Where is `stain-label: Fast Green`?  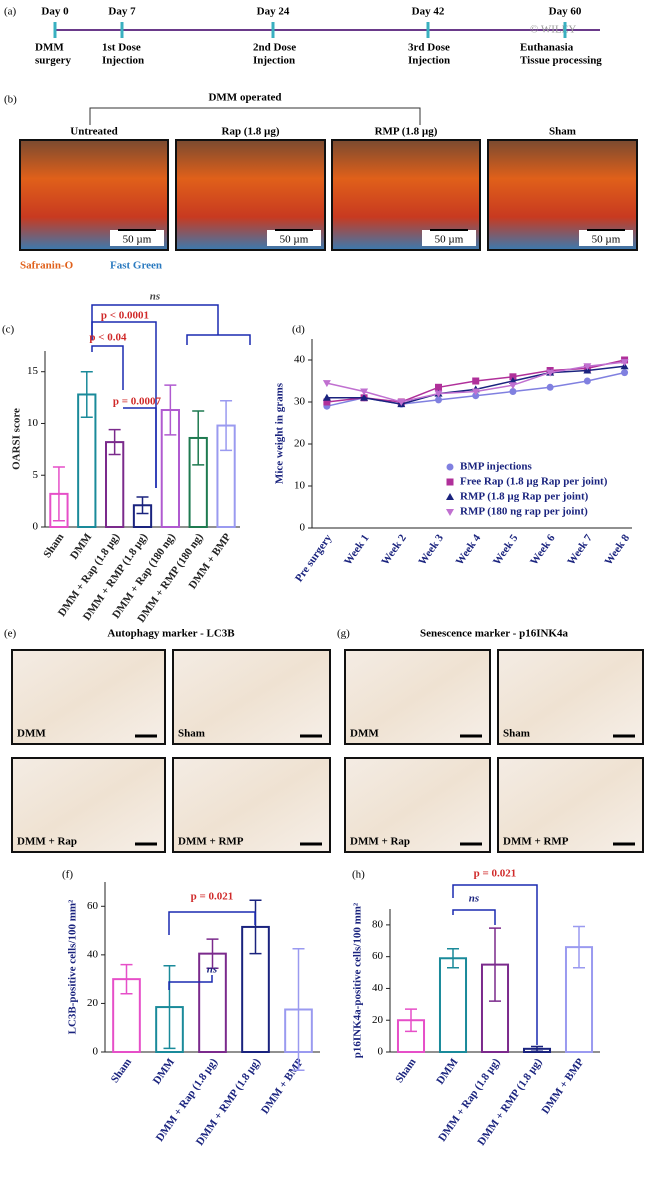 stain-label: Fast Green is located at coordinates (136, 266).